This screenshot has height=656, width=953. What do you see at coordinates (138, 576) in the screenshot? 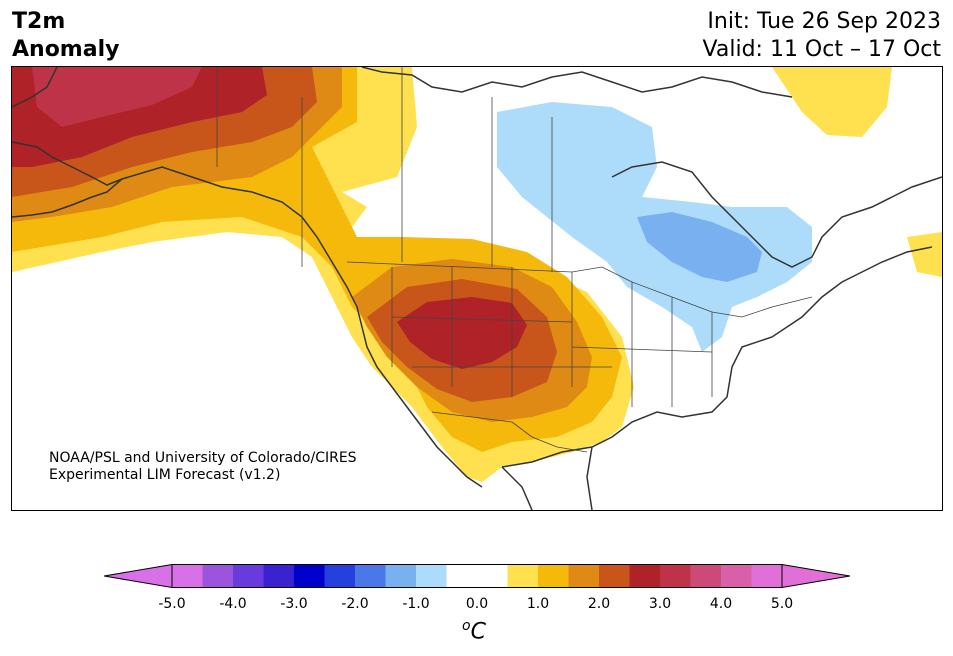
I see `colorbar-under-arrow` at bounding box center [138, 576].